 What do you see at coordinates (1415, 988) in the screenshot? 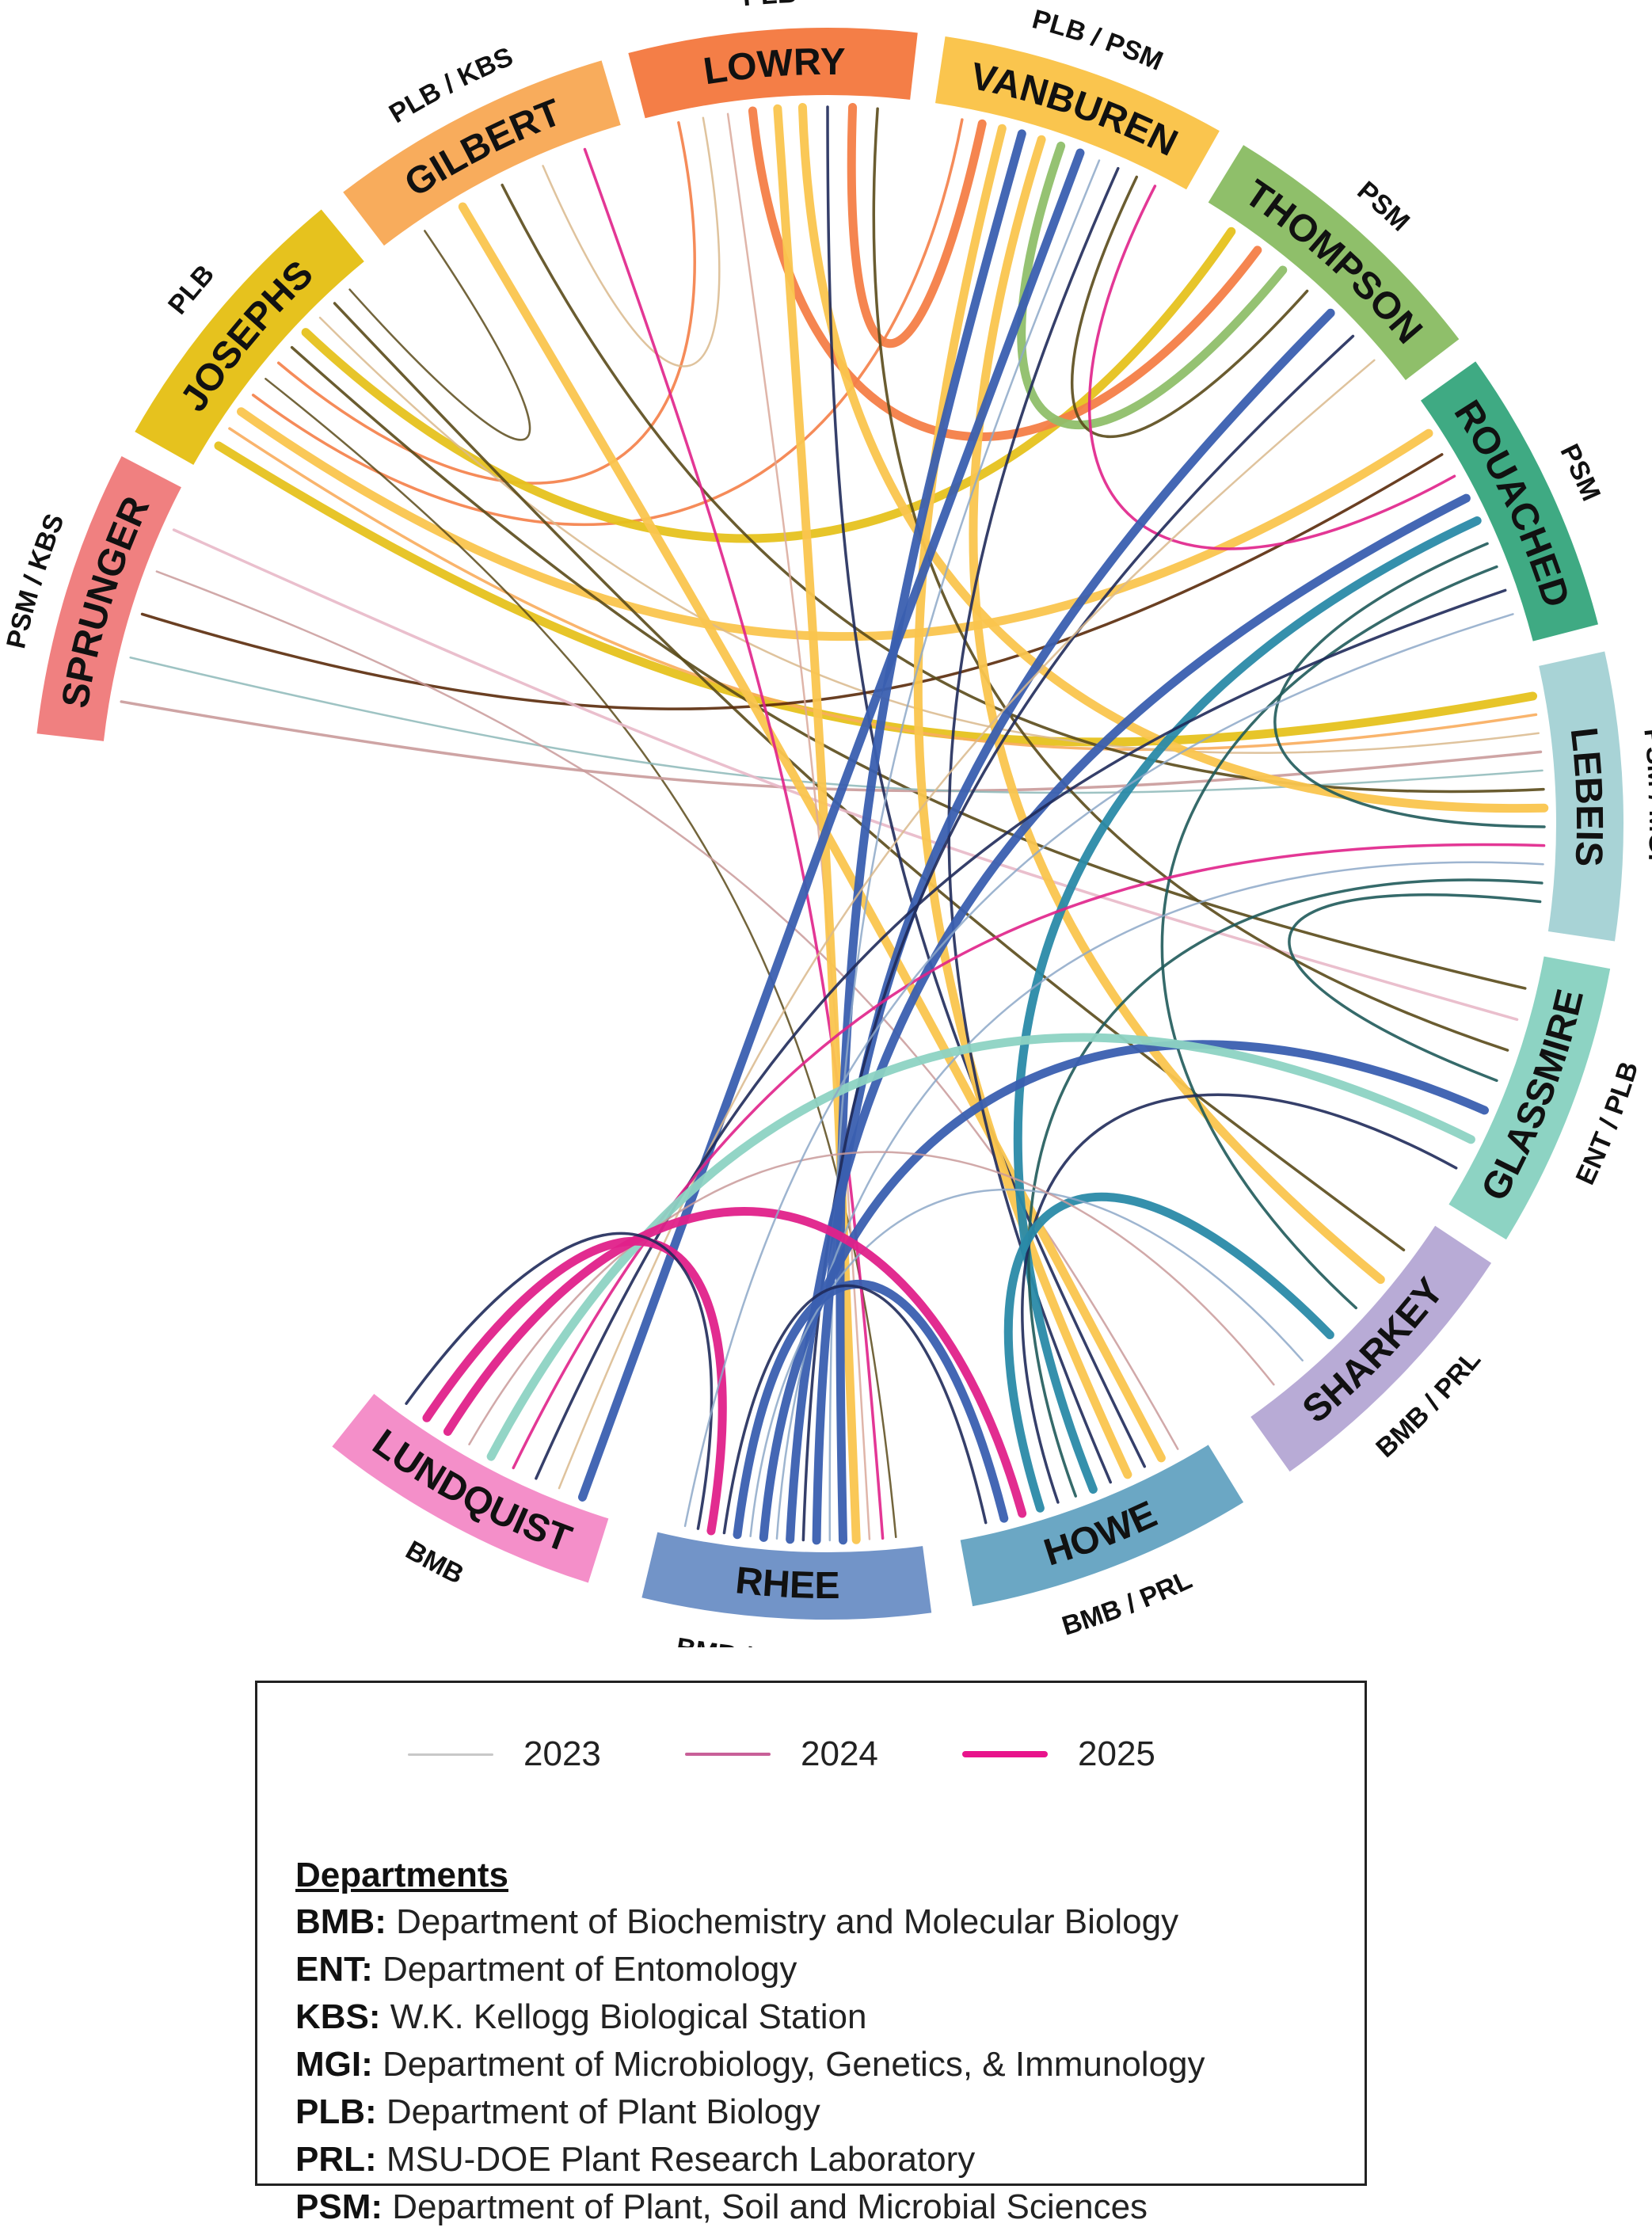
I see `chord-lebeis-glassmire-2024` at bounding box center [1415, 988].